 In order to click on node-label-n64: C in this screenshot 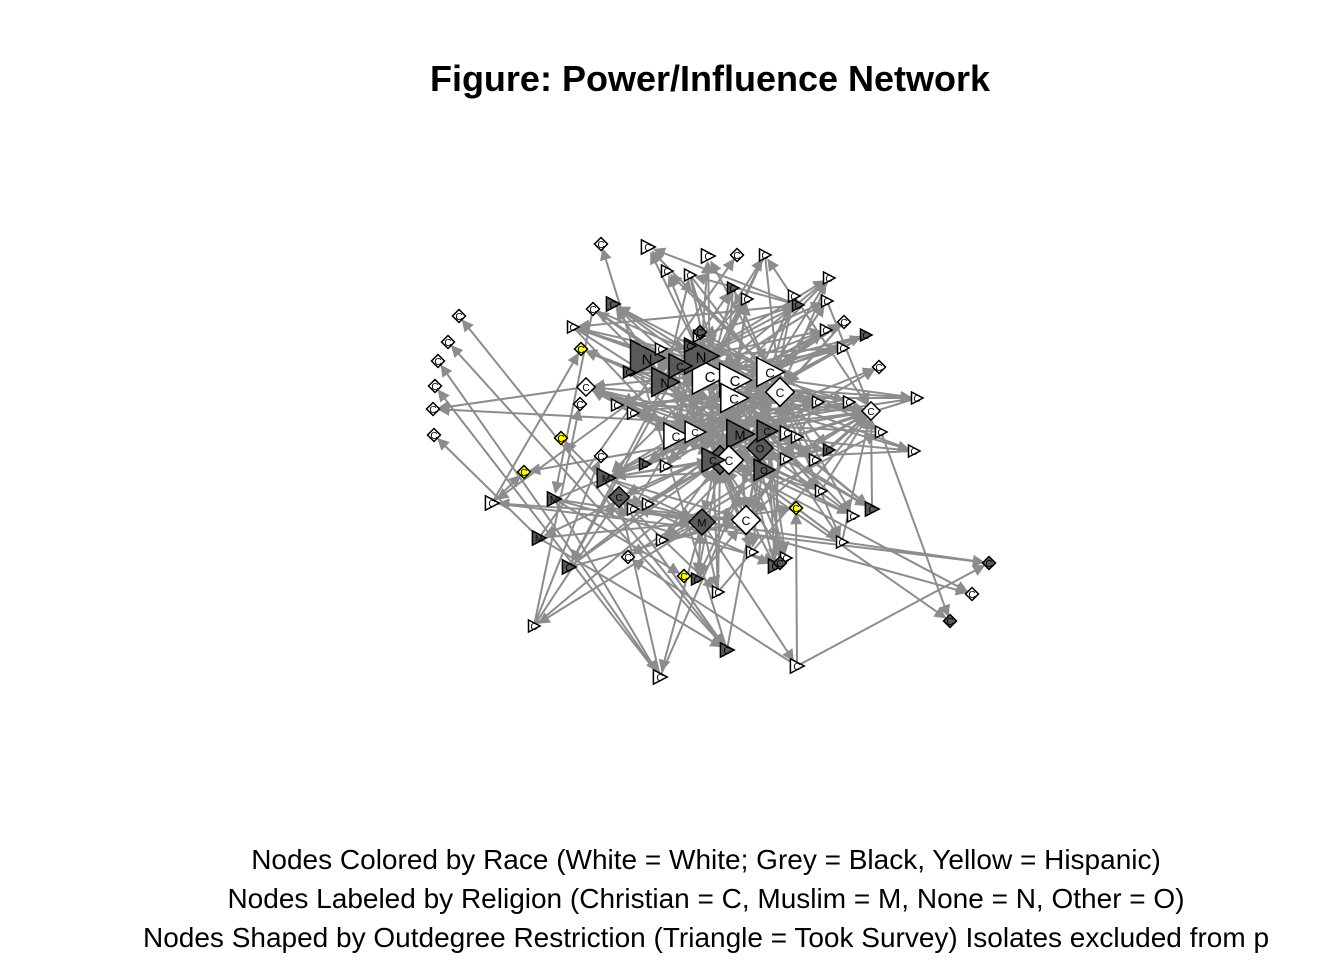, I will do `click(828, 451)`.